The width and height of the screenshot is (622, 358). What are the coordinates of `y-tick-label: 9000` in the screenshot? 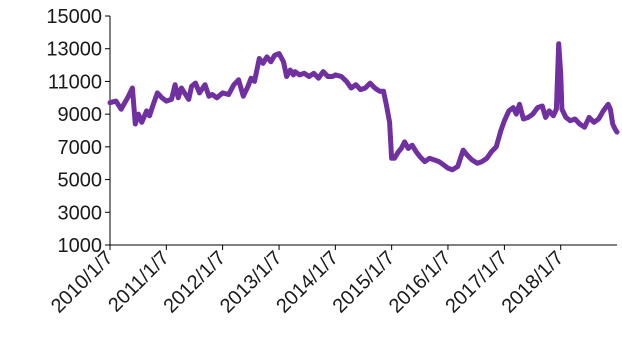 It's located at (80, 115).